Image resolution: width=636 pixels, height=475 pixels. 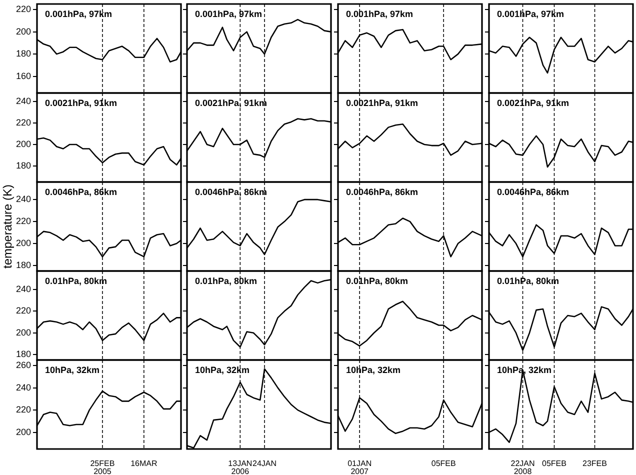 I want to click on y-tick-label: 260, so click(x=23, y=365).